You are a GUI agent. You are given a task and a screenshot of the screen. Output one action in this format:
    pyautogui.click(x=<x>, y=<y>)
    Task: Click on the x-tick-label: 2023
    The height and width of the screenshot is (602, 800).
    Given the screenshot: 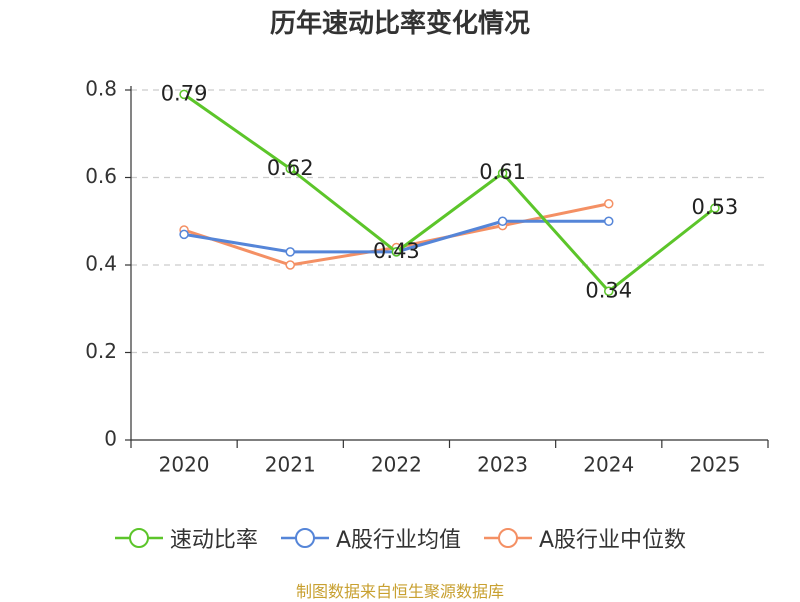 What is the action you would take?
    pyautogui.click(x=502, y=465)
    